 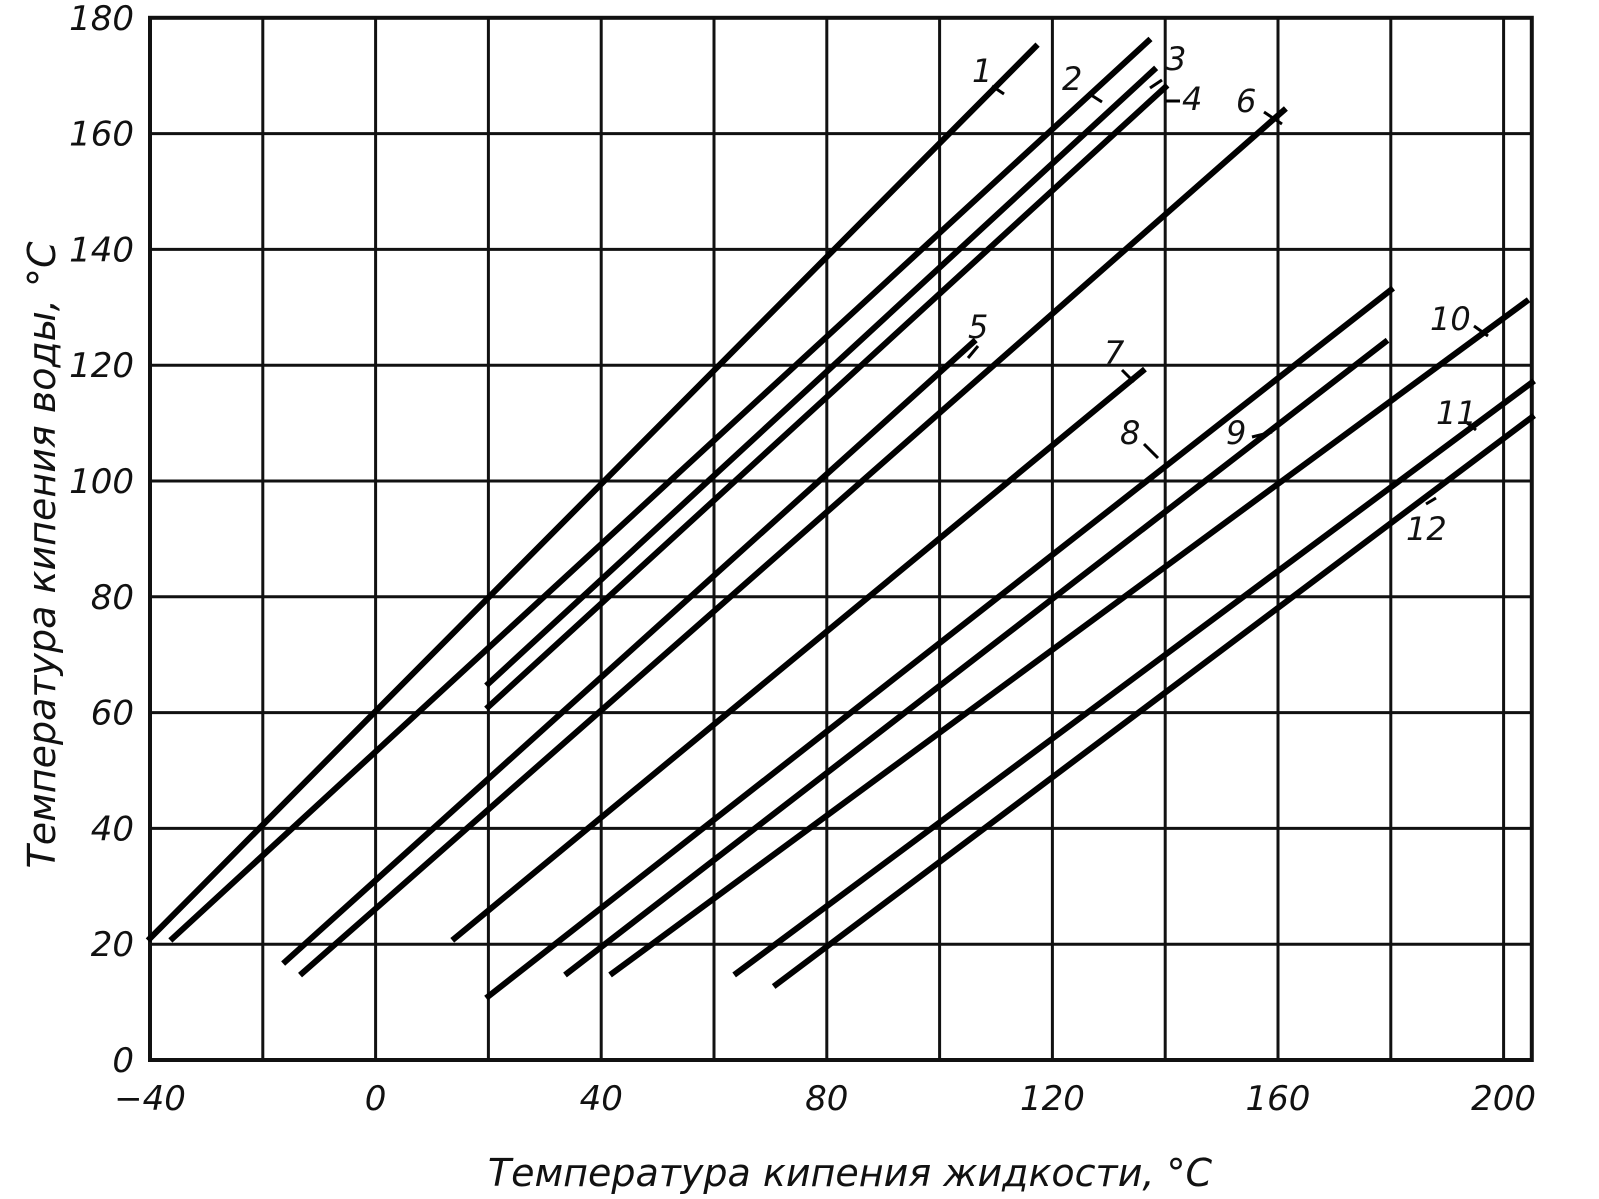 I want to click on curve-label-3: 3, so click(x=1176, y=59).